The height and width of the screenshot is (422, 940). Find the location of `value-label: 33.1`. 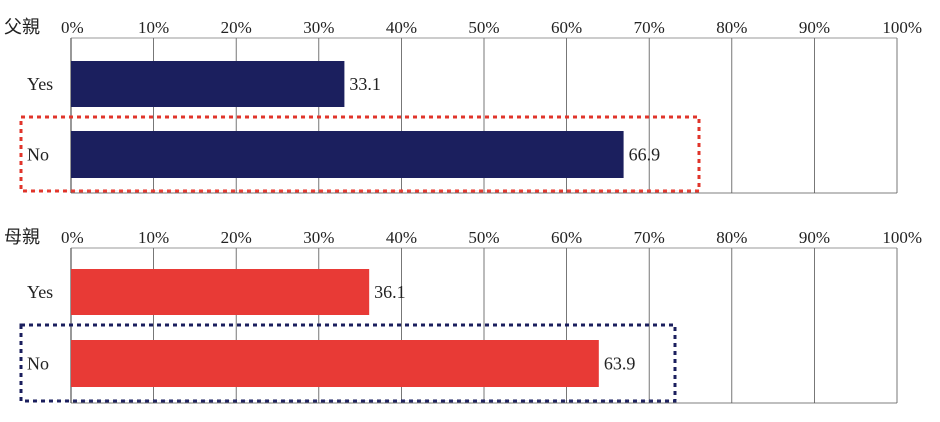

value-label: 33.1 is located at coordinates (365, 84).